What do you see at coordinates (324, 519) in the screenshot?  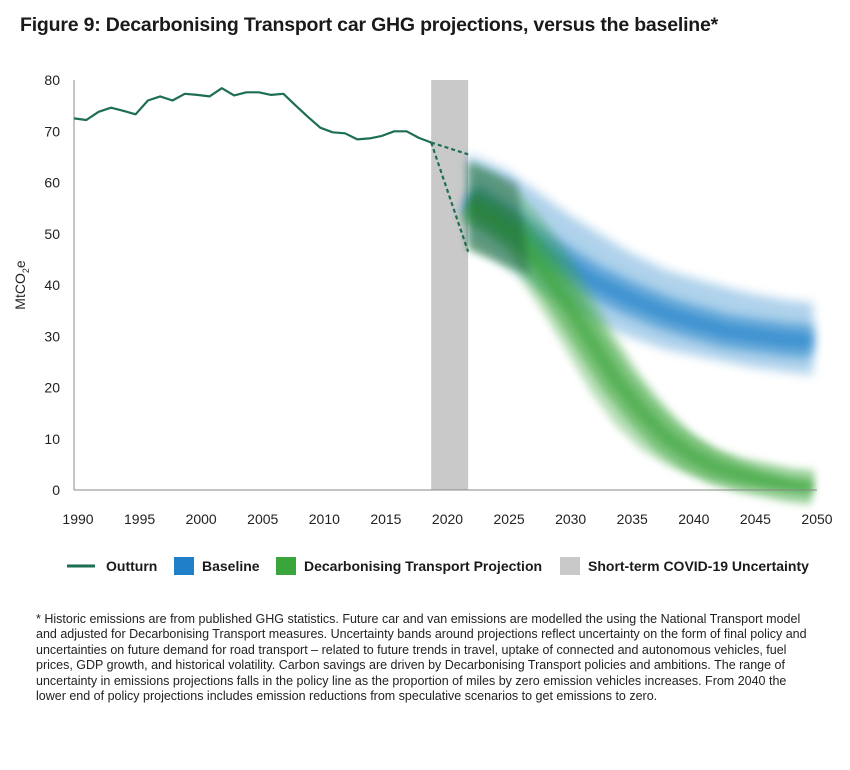 I see `x-tick-label: 2010` at bounding box center [324, 519].